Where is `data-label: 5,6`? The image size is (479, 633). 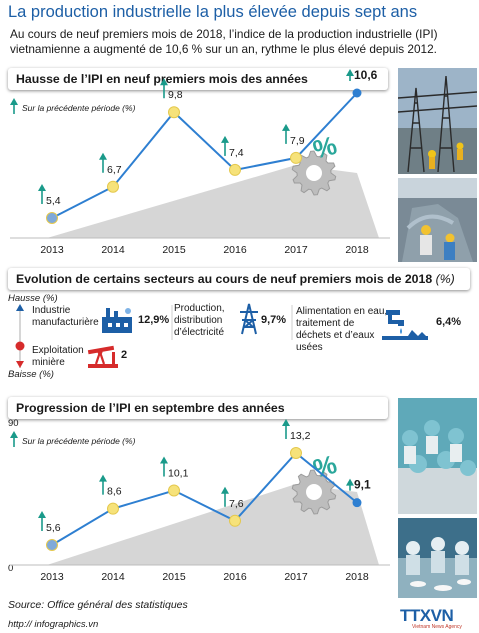 data-label: 5,6 is located at coordinates (53, 528).